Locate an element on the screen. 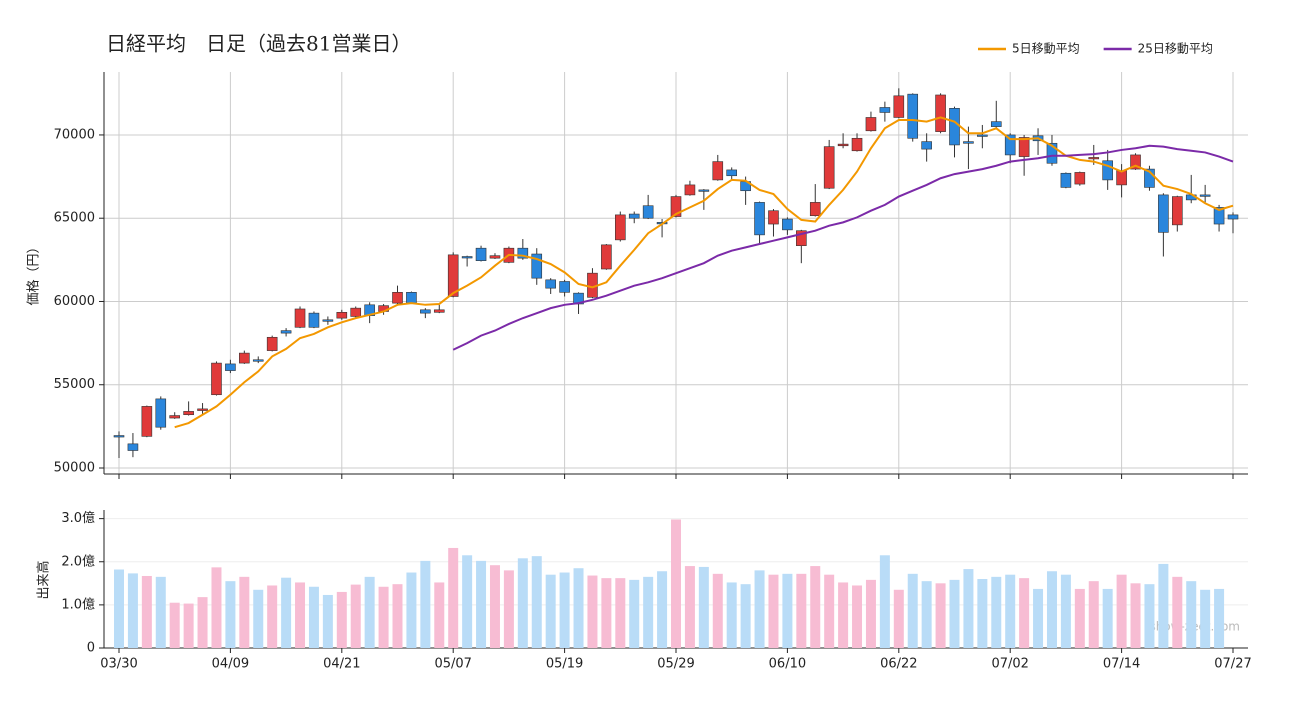 The width and height of the screenshot is (1300, 720). legend-label: 5日移動平均 is located at coordinates (1046, 49).